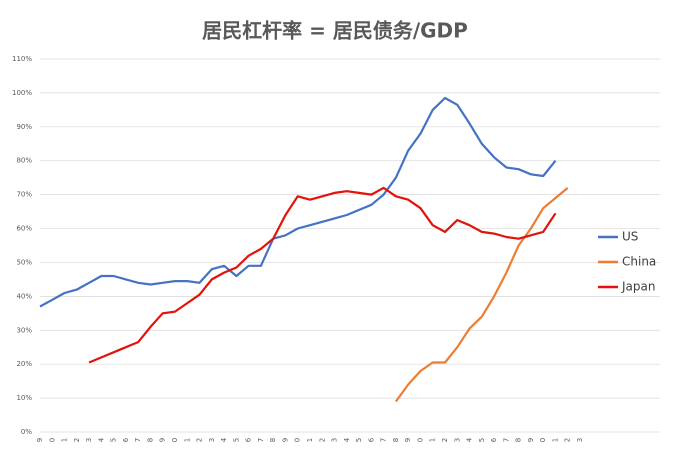 This screenshot has height=462, width=675. Describe the element at coordinates (26, 432) in the screenshot. I see `y-tick-label: 0%` at that location.